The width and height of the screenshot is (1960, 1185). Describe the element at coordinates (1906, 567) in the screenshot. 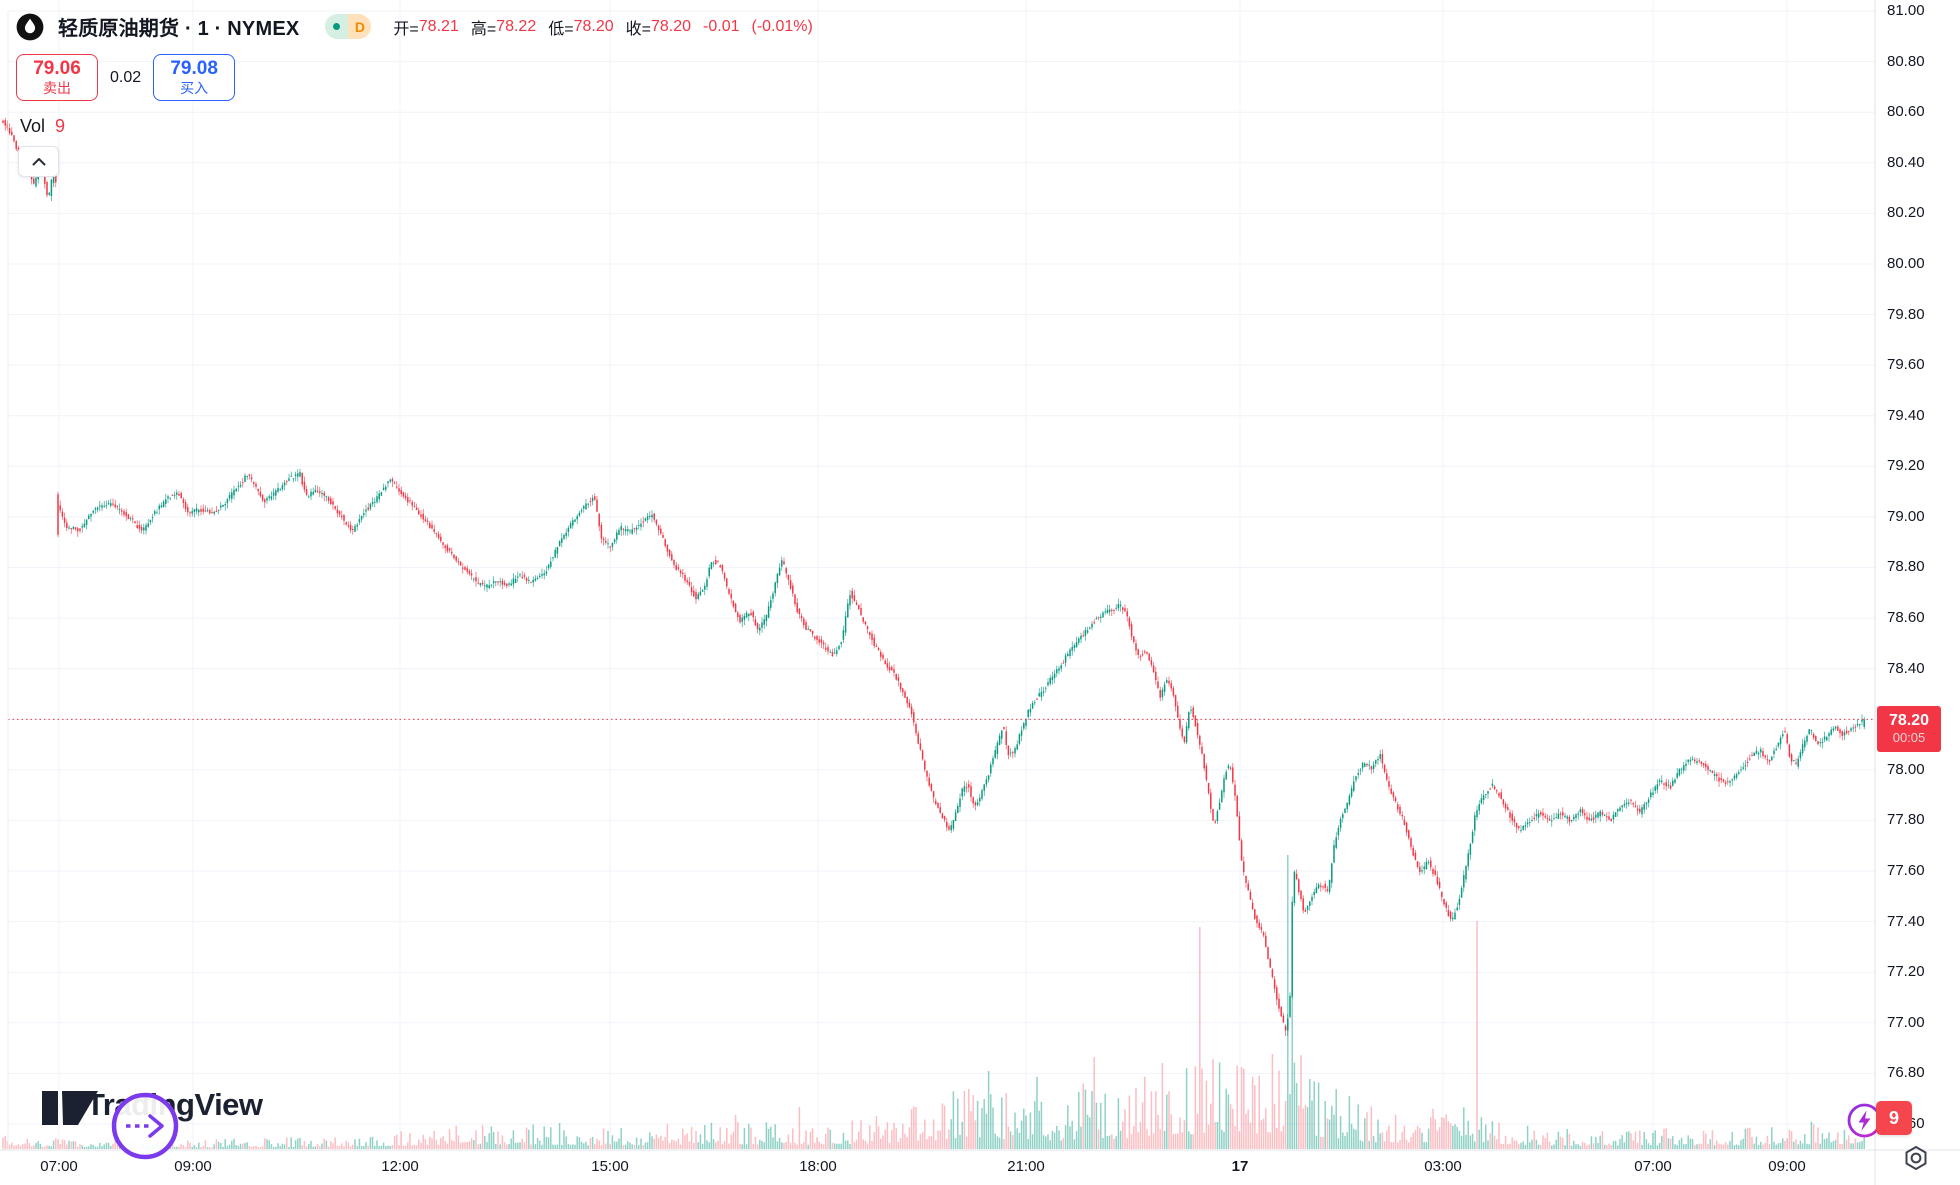

I see `price-tick-label: 78.80` at that location.